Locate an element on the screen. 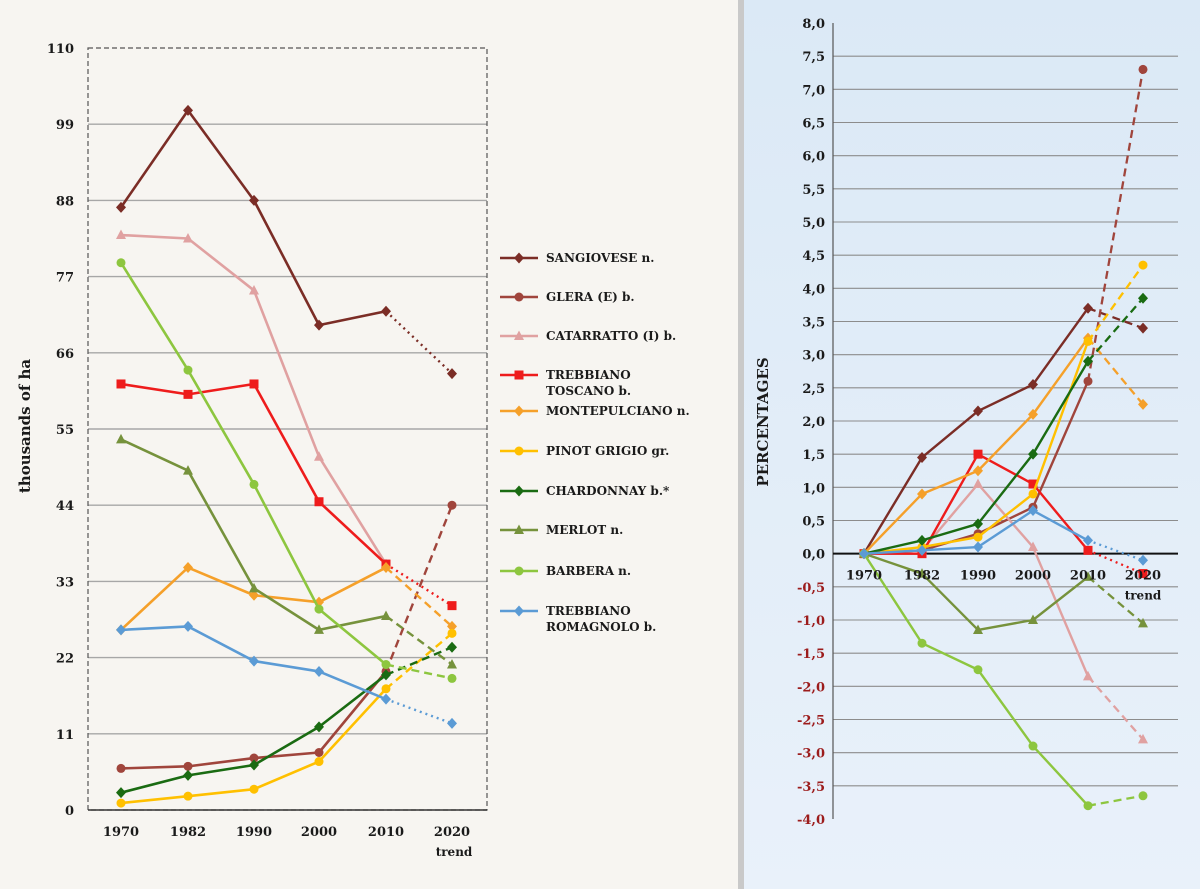 This screenshot has width=1200, height=893. right-x-tick-label: 2020 is located at coordinates (1143, 576).